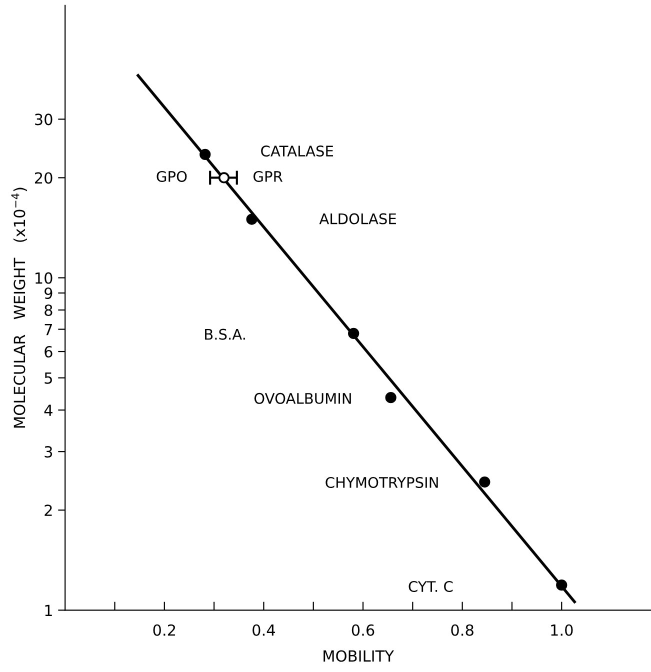 The width and height of the screenshot is (651, 672). I want to click on y-tick-label: 5, so click(48, 378).